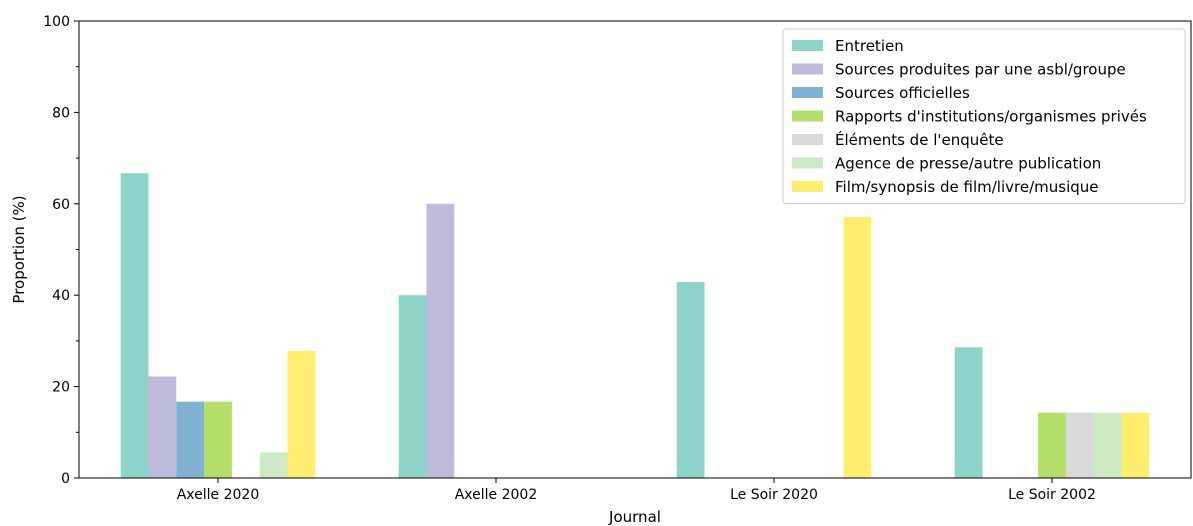 The image size is (1193, 526). Describe the element at coordinates (869, 46) in the screenshot. I see `legend-label: Entretien` at that location.